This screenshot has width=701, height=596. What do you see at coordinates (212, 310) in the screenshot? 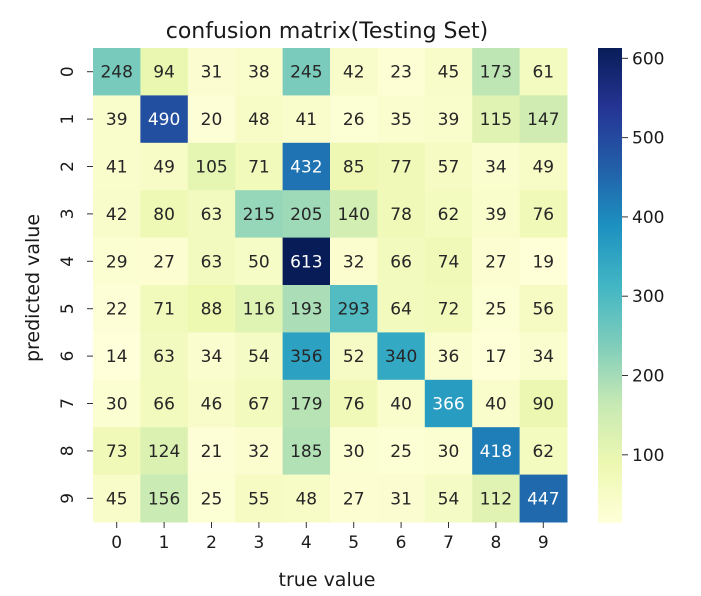
I see `cell-value-label: 88` at bounding box center [212, 310].